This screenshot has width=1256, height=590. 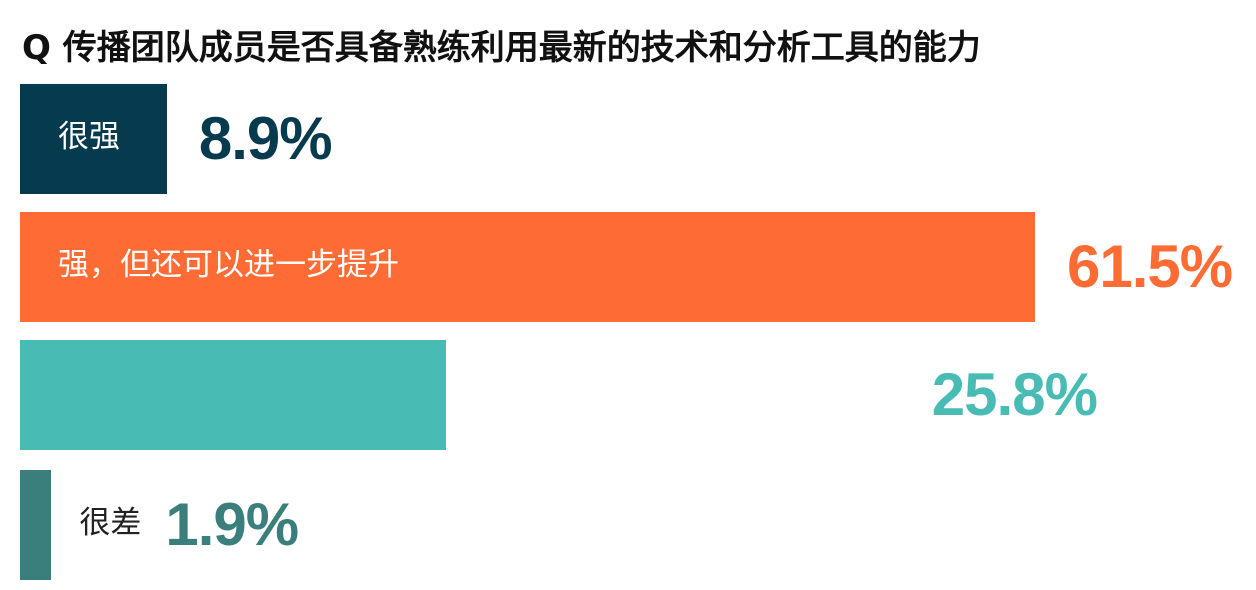 What do you see at coordinates (228, 265) in the screenshot?
I see `category-label-2: 强，但还可以进一步提升` at bounding box center [228, 265].